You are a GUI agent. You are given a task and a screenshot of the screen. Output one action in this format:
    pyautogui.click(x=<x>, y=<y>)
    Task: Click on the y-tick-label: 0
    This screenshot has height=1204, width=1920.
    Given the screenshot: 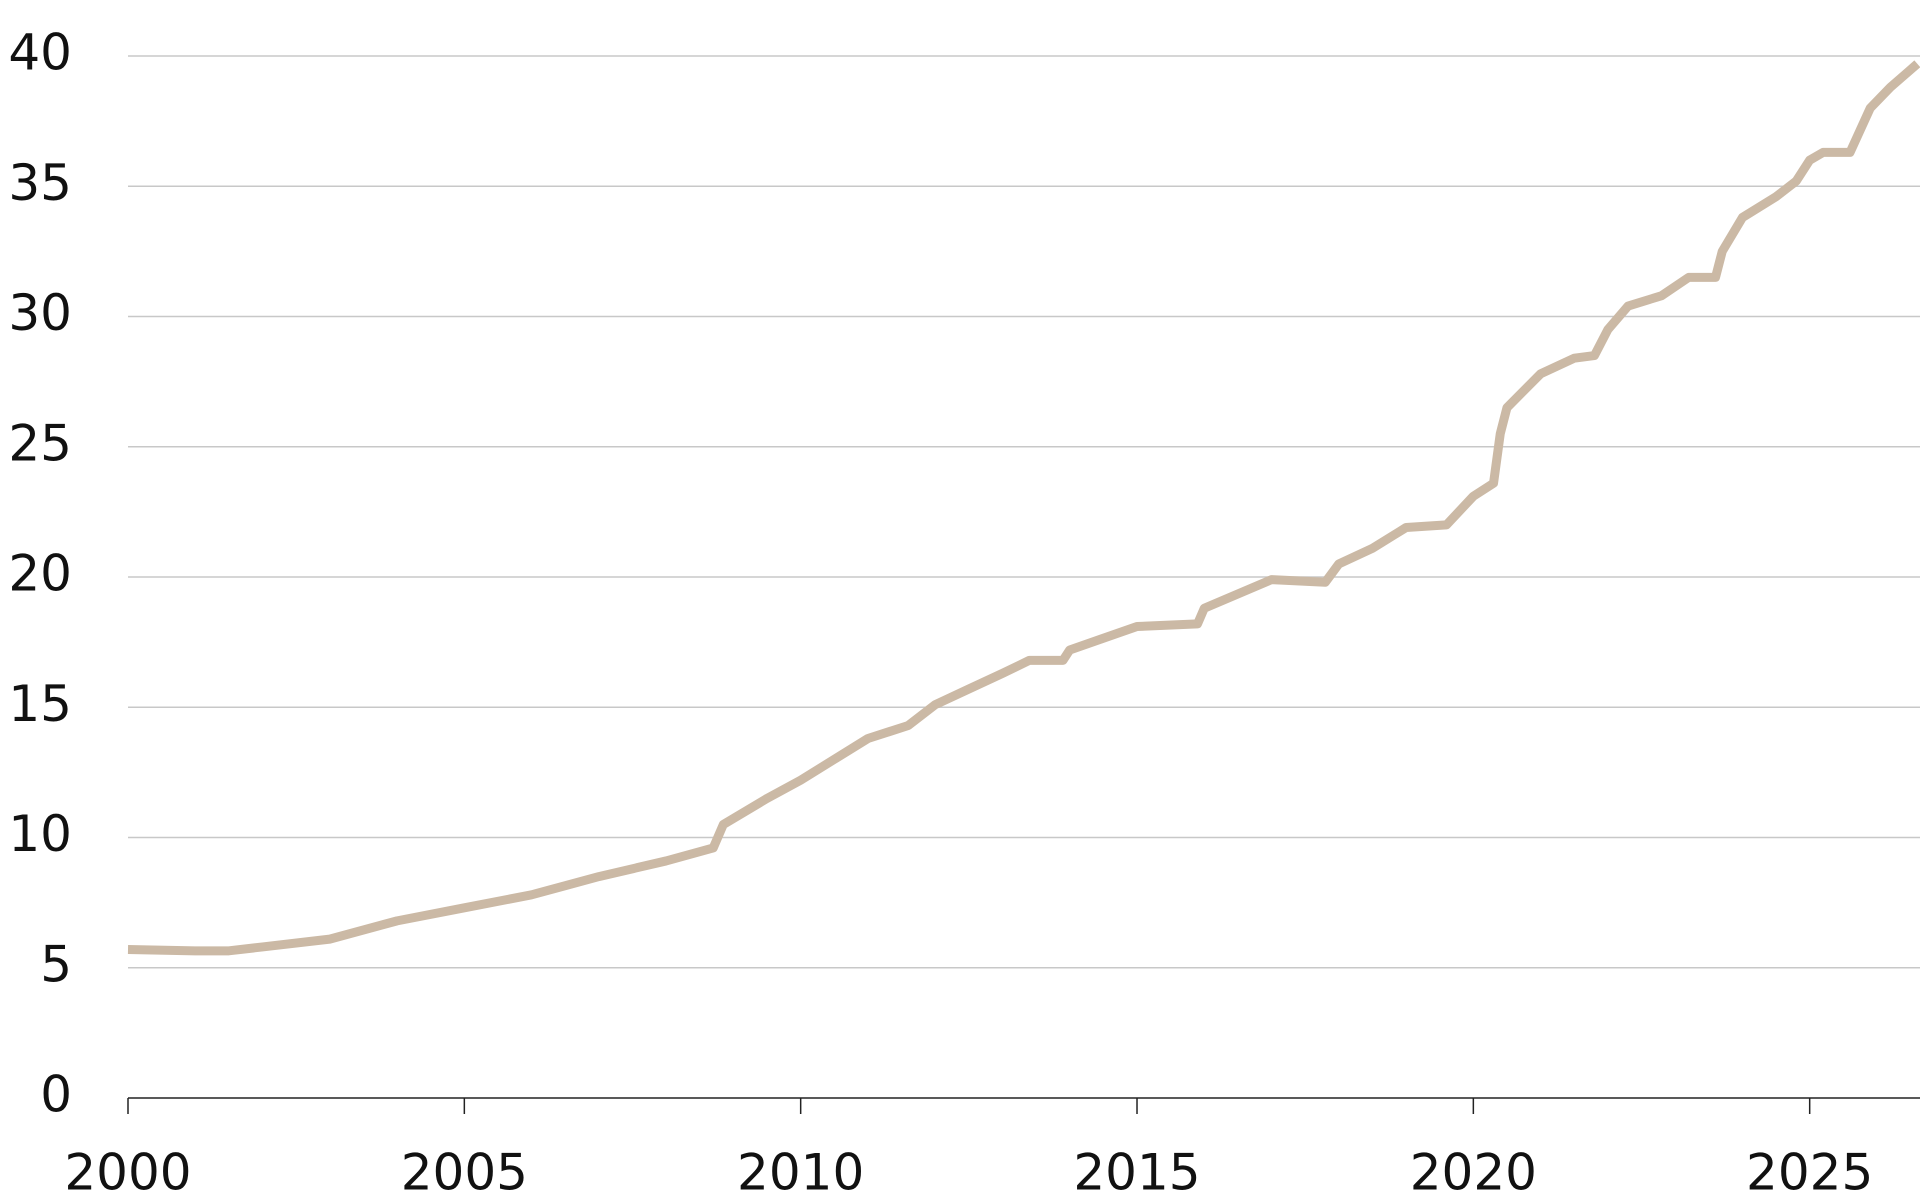 What is the action you would take?
    pyautogui.click(x=56, y=1095)
    